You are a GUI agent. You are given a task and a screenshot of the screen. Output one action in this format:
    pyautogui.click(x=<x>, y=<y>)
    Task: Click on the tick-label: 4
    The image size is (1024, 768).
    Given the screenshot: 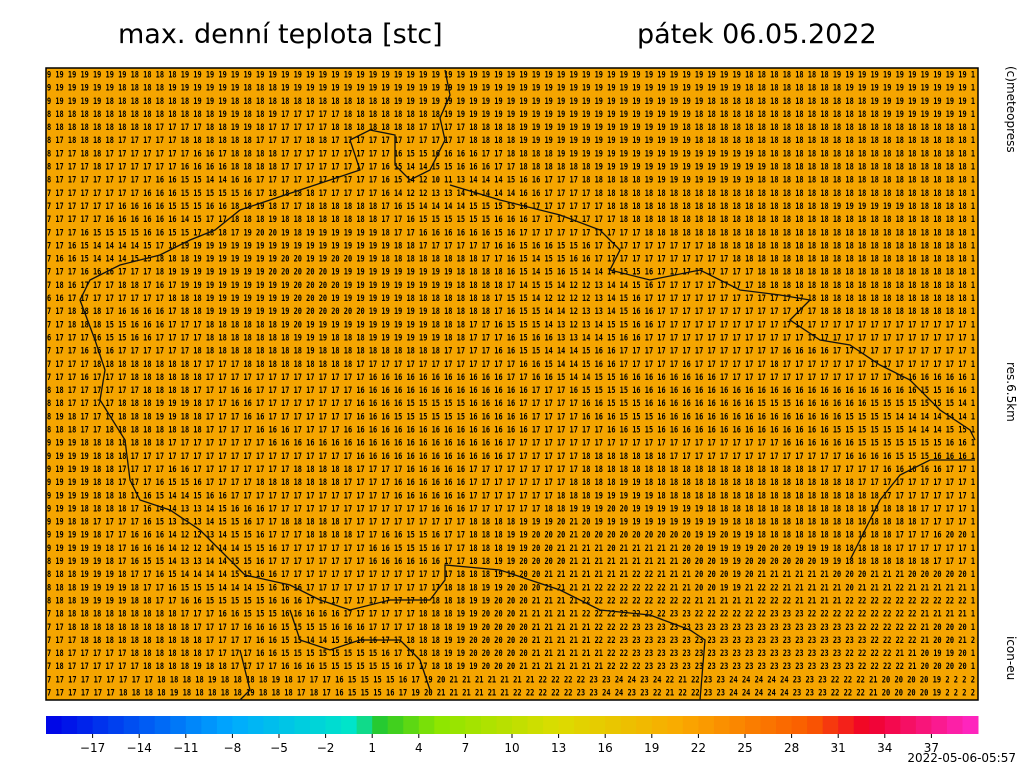 What is the action you would take?
    pyautogui.click(x=419, y=748)
    